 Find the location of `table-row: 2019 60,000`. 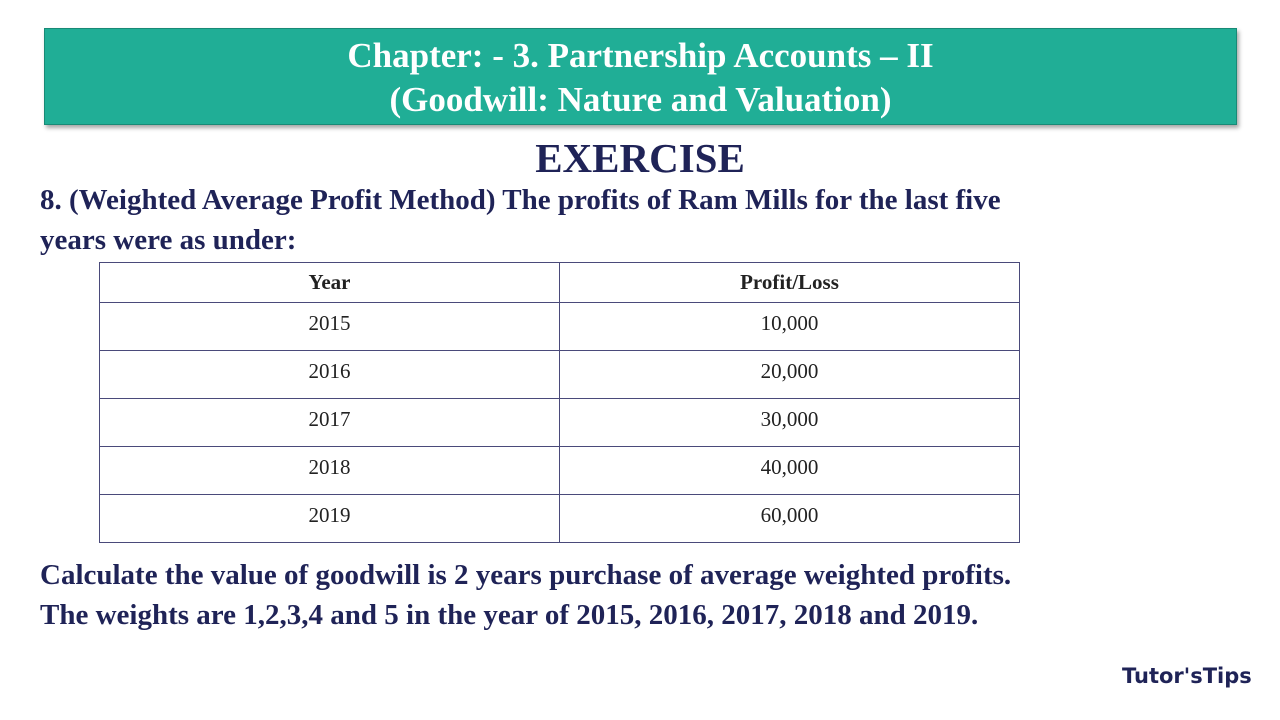

table-row: 2019 60,000 is located at coordinates (559, 518).